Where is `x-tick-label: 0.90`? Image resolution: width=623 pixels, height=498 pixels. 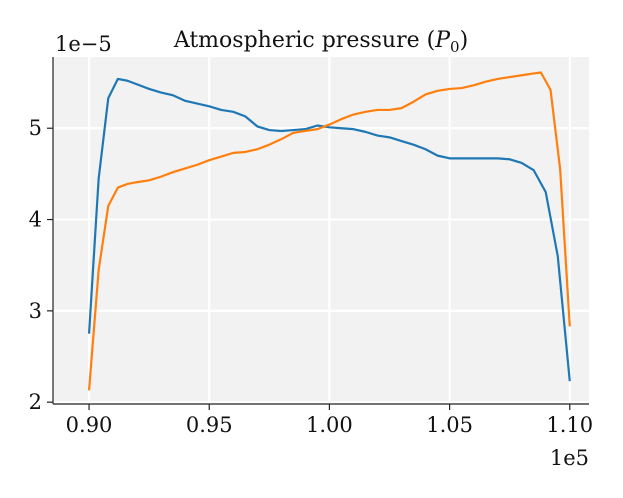
x-tick-label: 0.90 is located at coordinates (89, 425).